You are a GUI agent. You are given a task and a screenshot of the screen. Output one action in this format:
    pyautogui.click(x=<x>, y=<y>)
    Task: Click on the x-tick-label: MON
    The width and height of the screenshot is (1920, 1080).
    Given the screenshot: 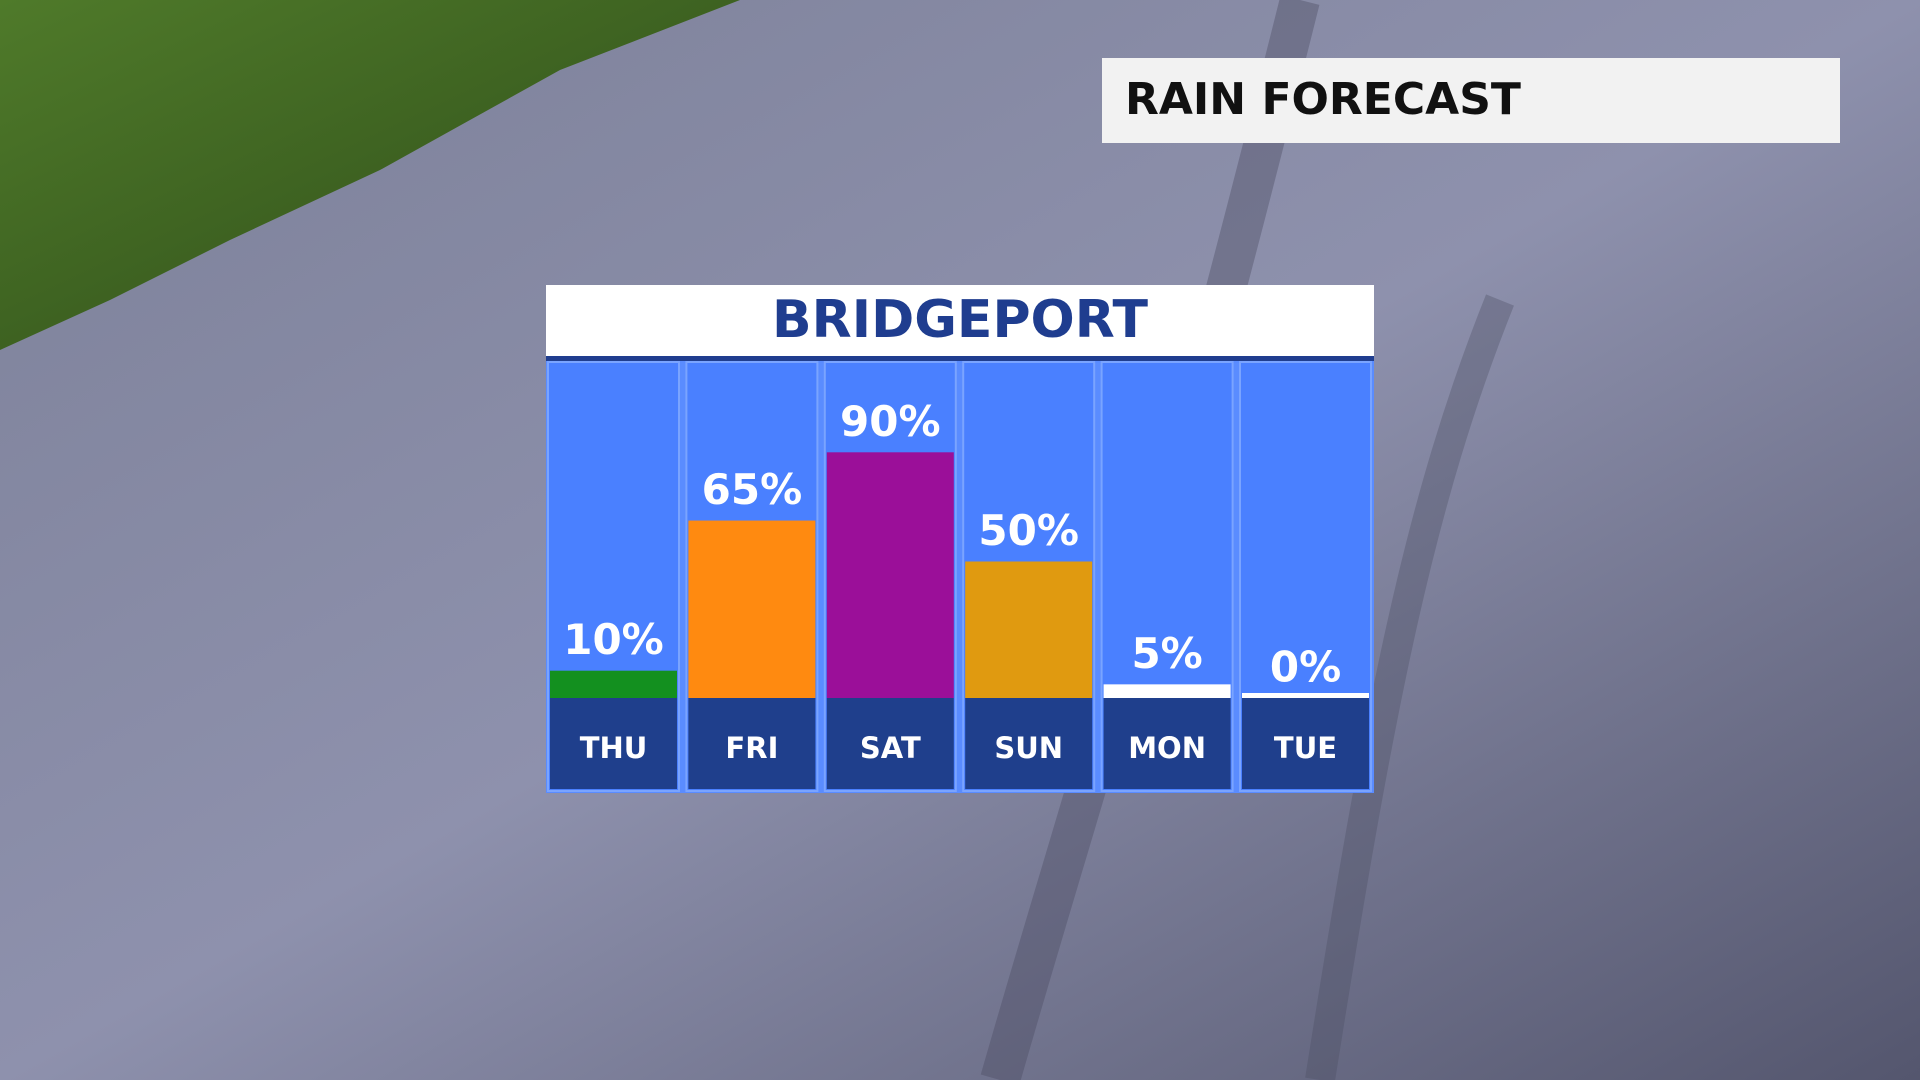 What is the action you would take?
    pyautogui.click(x=1167, y=748)
    